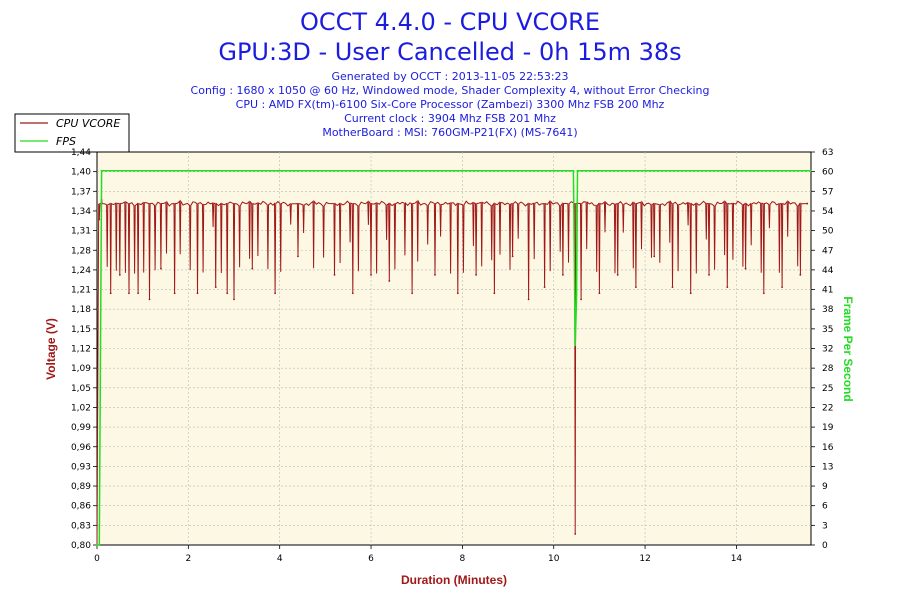 Image resolution: width=900 pixels, height=600 pixels. I want to click on x-tick-label: 2, so click(188, 559).